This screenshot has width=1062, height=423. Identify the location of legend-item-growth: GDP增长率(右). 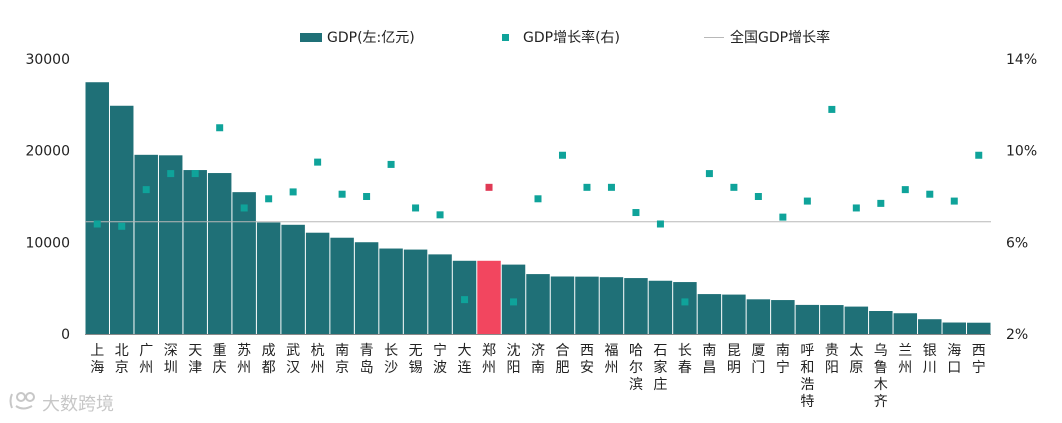
(561, 37).